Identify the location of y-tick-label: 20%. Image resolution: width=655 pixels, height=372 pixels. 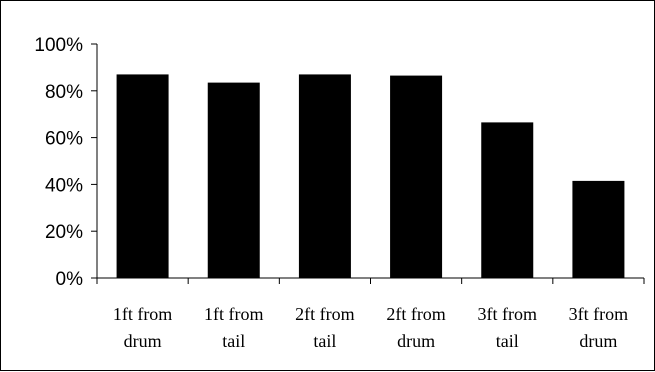
(64, 232).